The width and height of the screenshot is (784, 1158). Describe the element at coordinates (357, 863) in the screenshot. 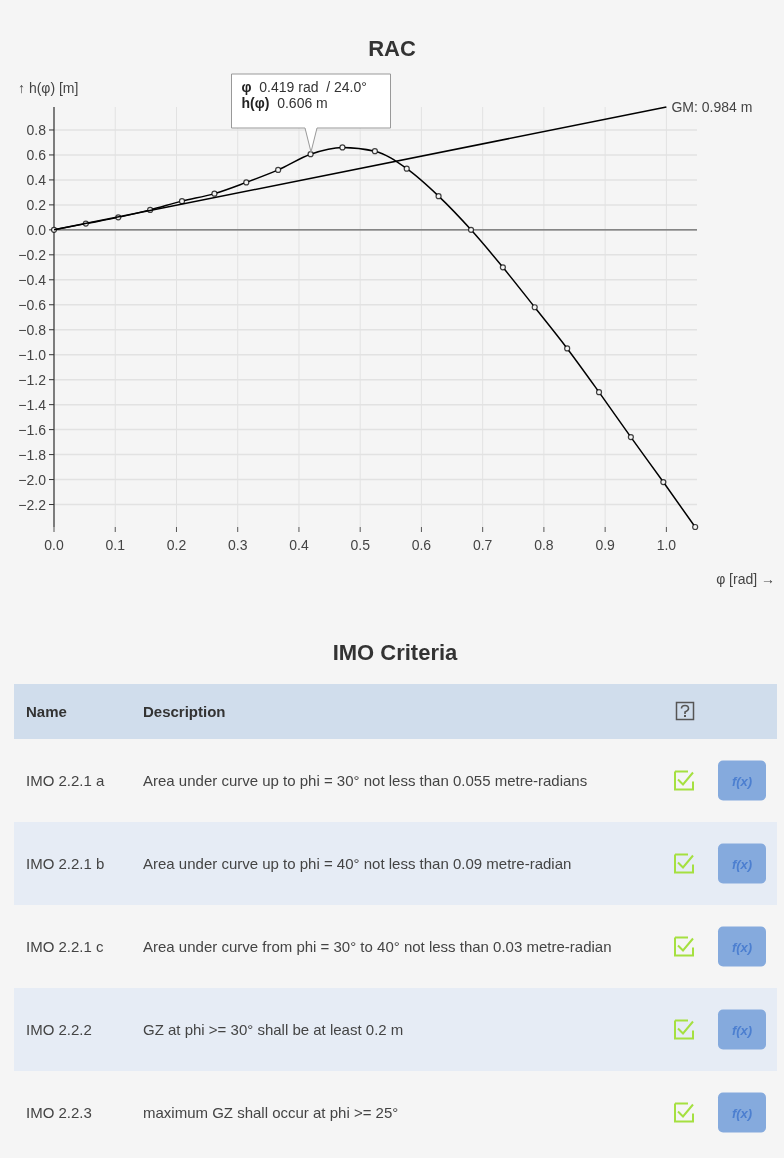

I see `text: Area under curve up to phi = 40° not less than 0.09 metre-radian` at that location.